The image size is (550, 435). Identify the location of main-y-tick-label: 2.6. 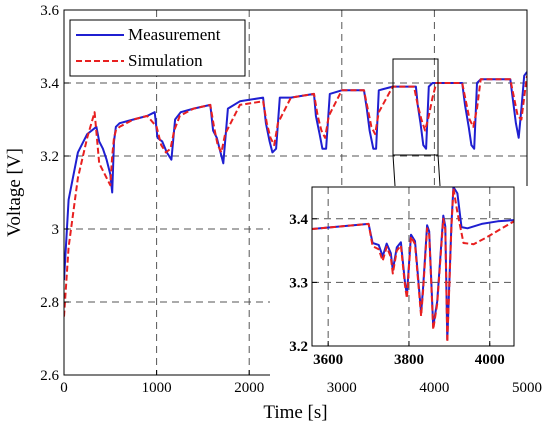
(49, 376).